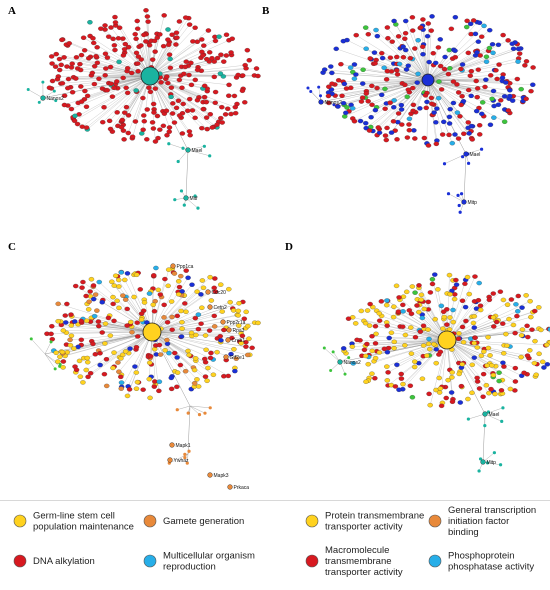 Image resolution: width=550 pixels, height=590 pixels. I want to click on node-label: Ywhaz, so click(182, 461).